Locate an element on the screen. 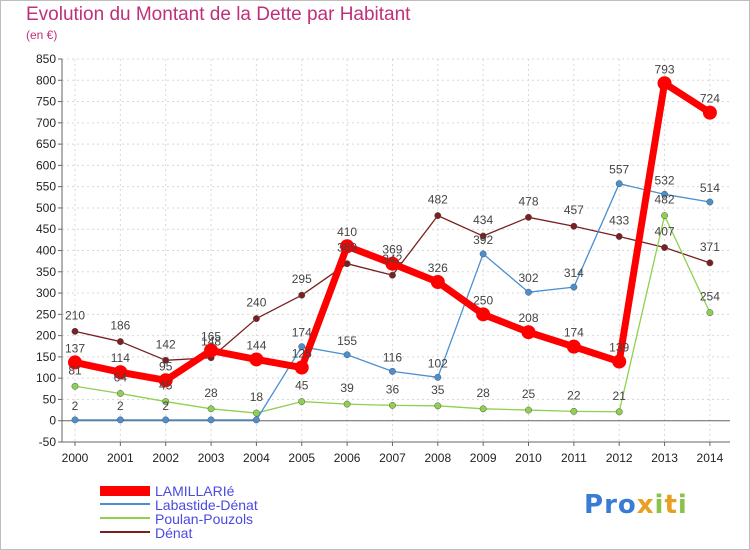 The width and height of the screenshot is (750, 550). data-label-labastide-denat: 155 is located at coordinates (347, 341).